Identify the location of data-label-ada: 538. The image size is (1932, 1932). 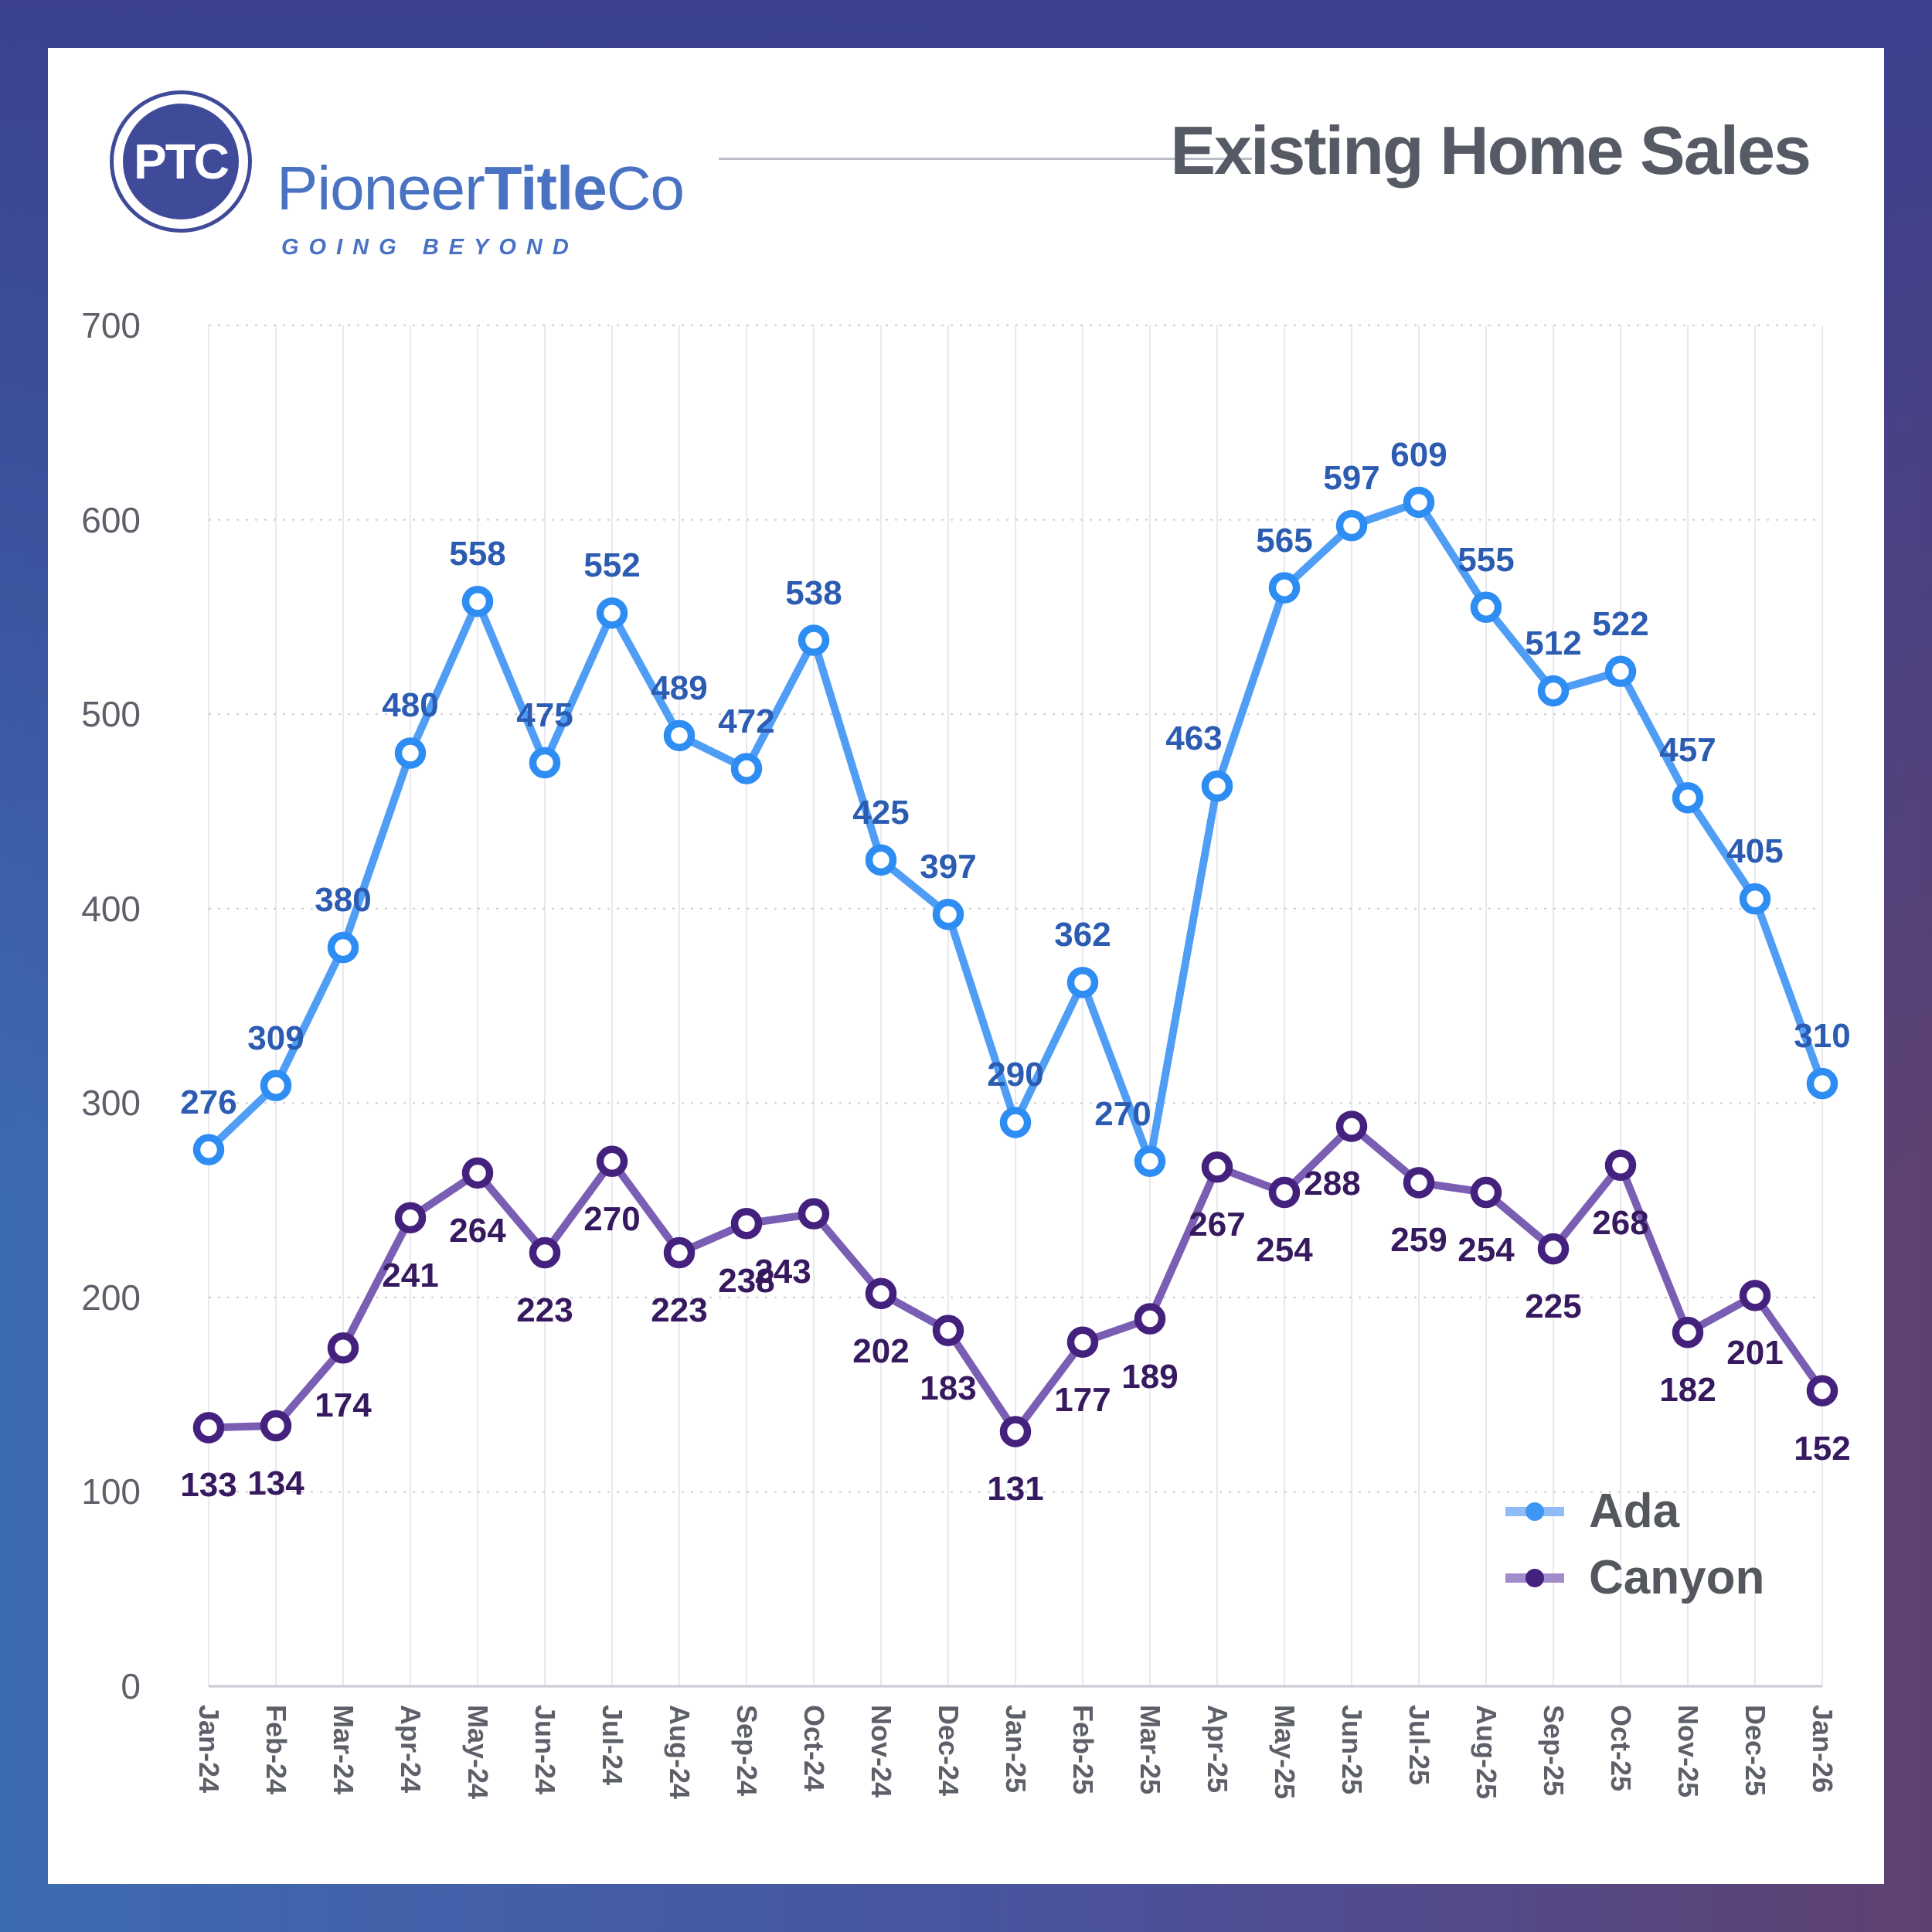
(814, 592).